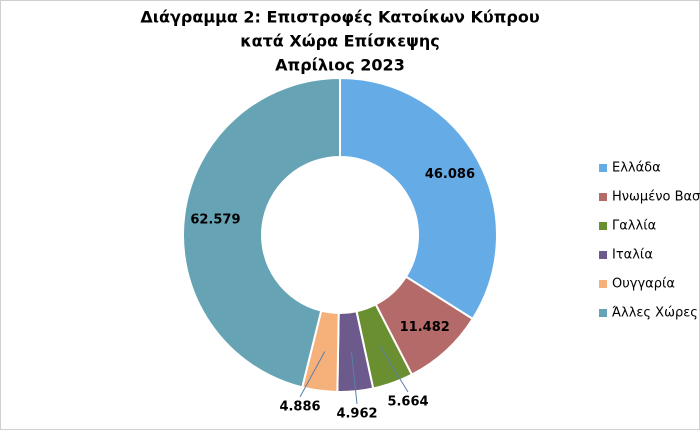 Image resolution: width=700 pixels, height=430 pixels. I want to click on chart-subtitle: κατά Χώρα Επίσκεψης, so click(340, 41).